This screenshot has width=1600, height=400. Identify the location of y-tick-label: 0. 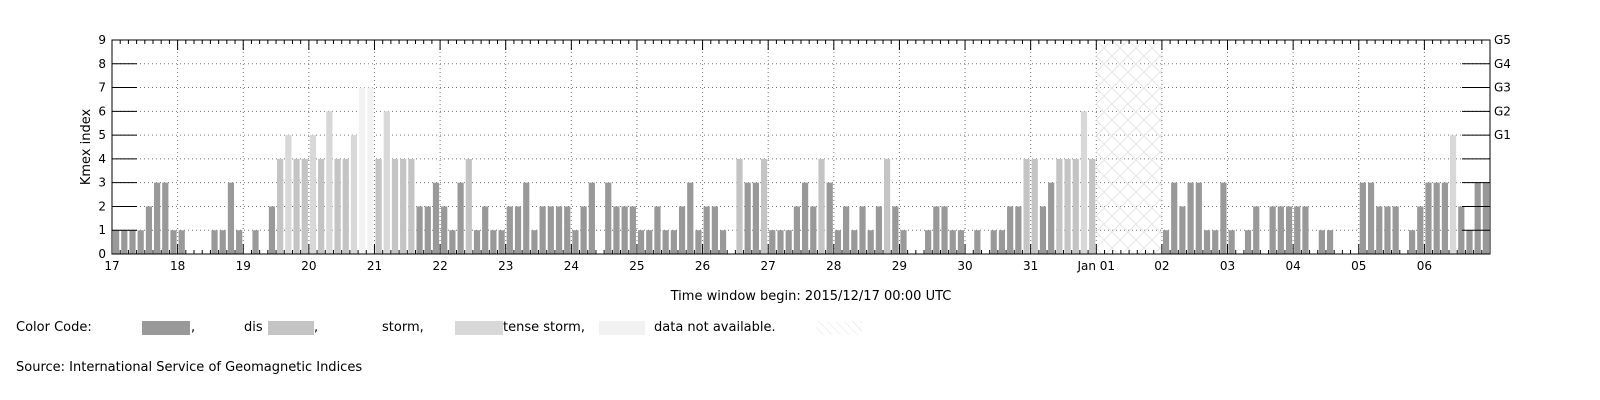
(102, 254).